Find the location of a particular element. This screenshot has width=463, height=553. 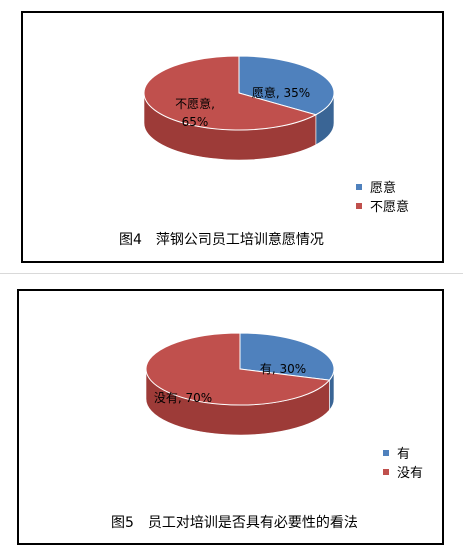

legend-item: 没有 is located at coordinates (403, 471).